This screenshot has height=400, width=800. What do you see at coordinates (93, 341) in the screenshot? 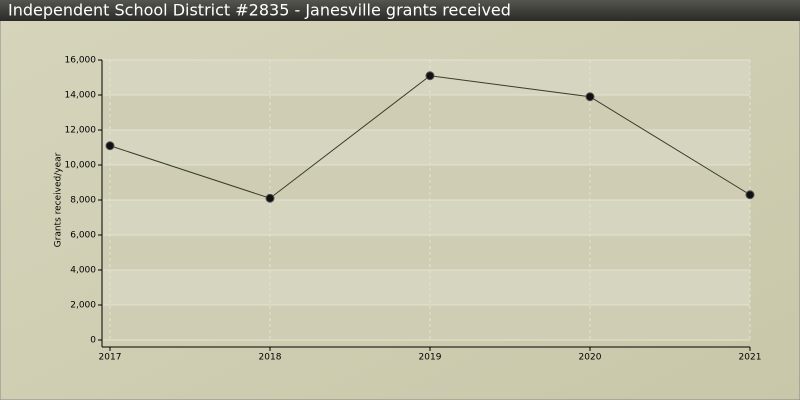
I see `y-tick-label: 0` at bounding box center [93, 341].